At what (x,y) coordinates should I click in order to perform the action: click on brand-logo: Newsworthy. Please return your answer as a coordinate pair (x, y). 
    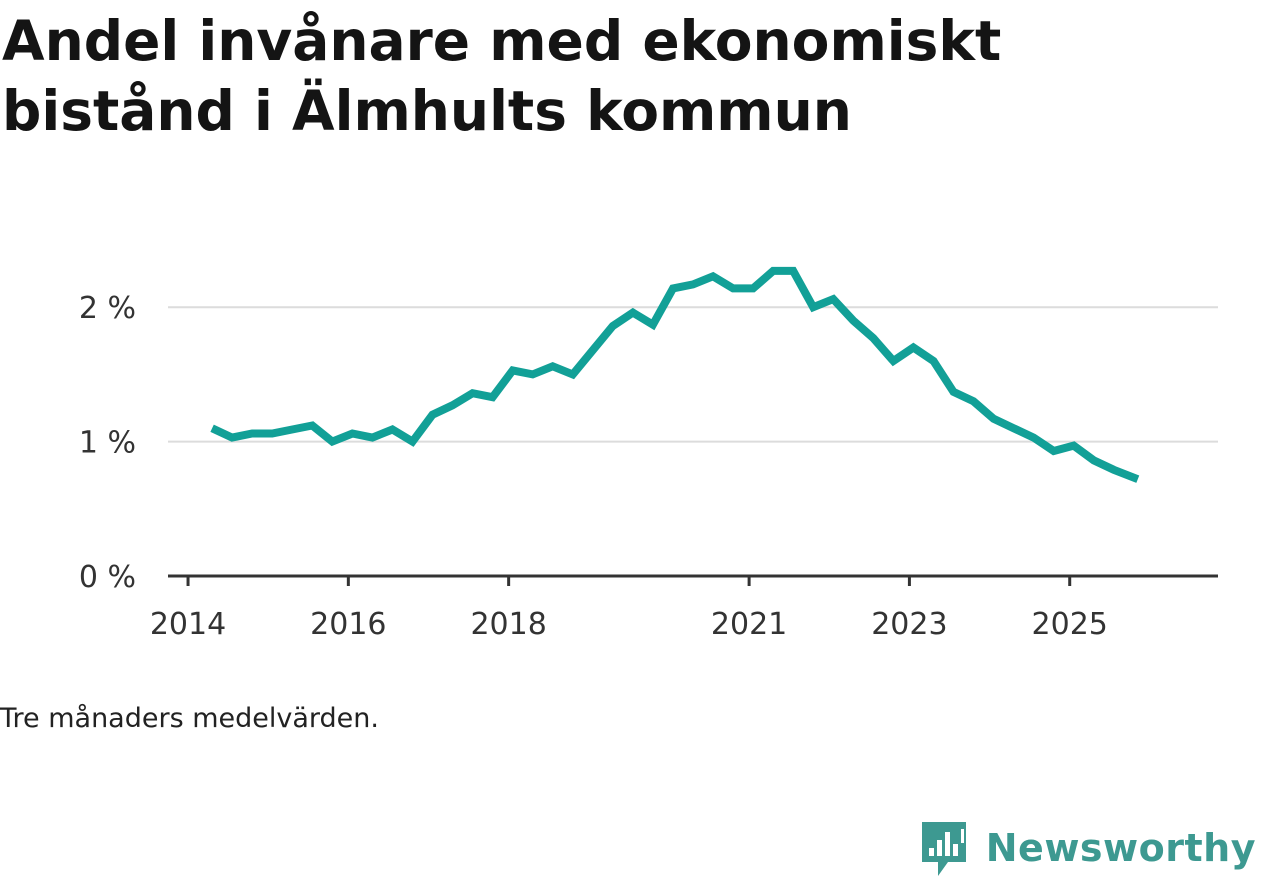
    Looking at the image, I should click on (1087, 848).